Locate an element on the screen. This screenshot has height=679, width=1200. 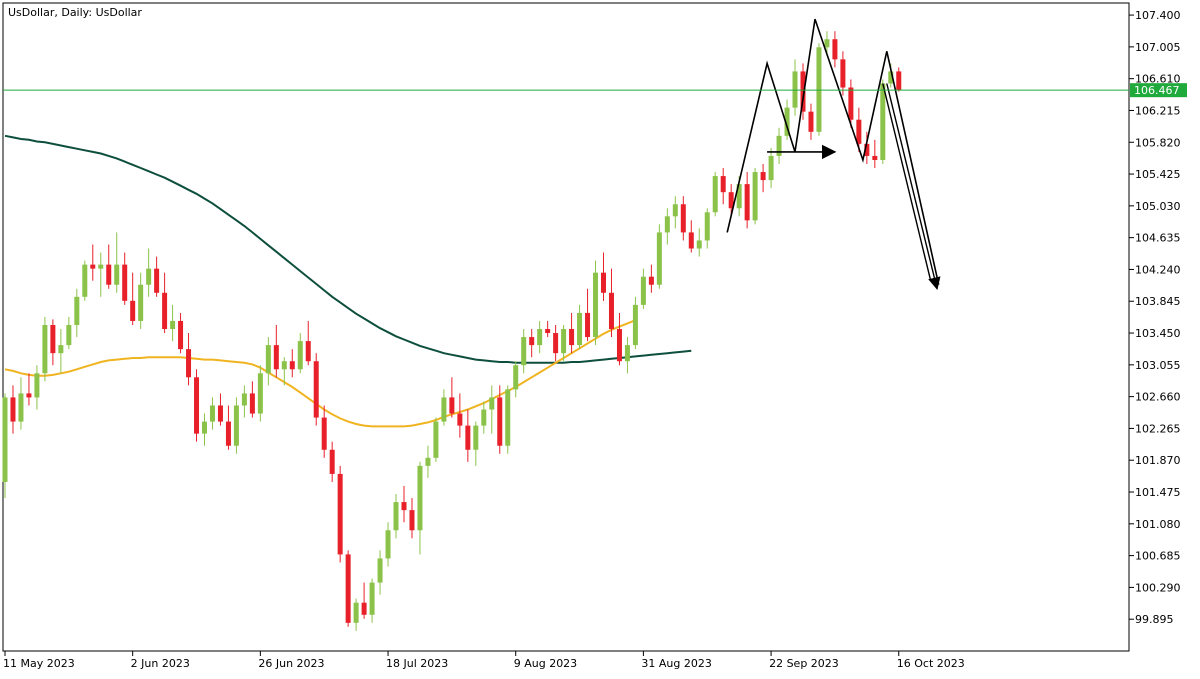
double-top-zigzag is located at coordinates (833, 151).